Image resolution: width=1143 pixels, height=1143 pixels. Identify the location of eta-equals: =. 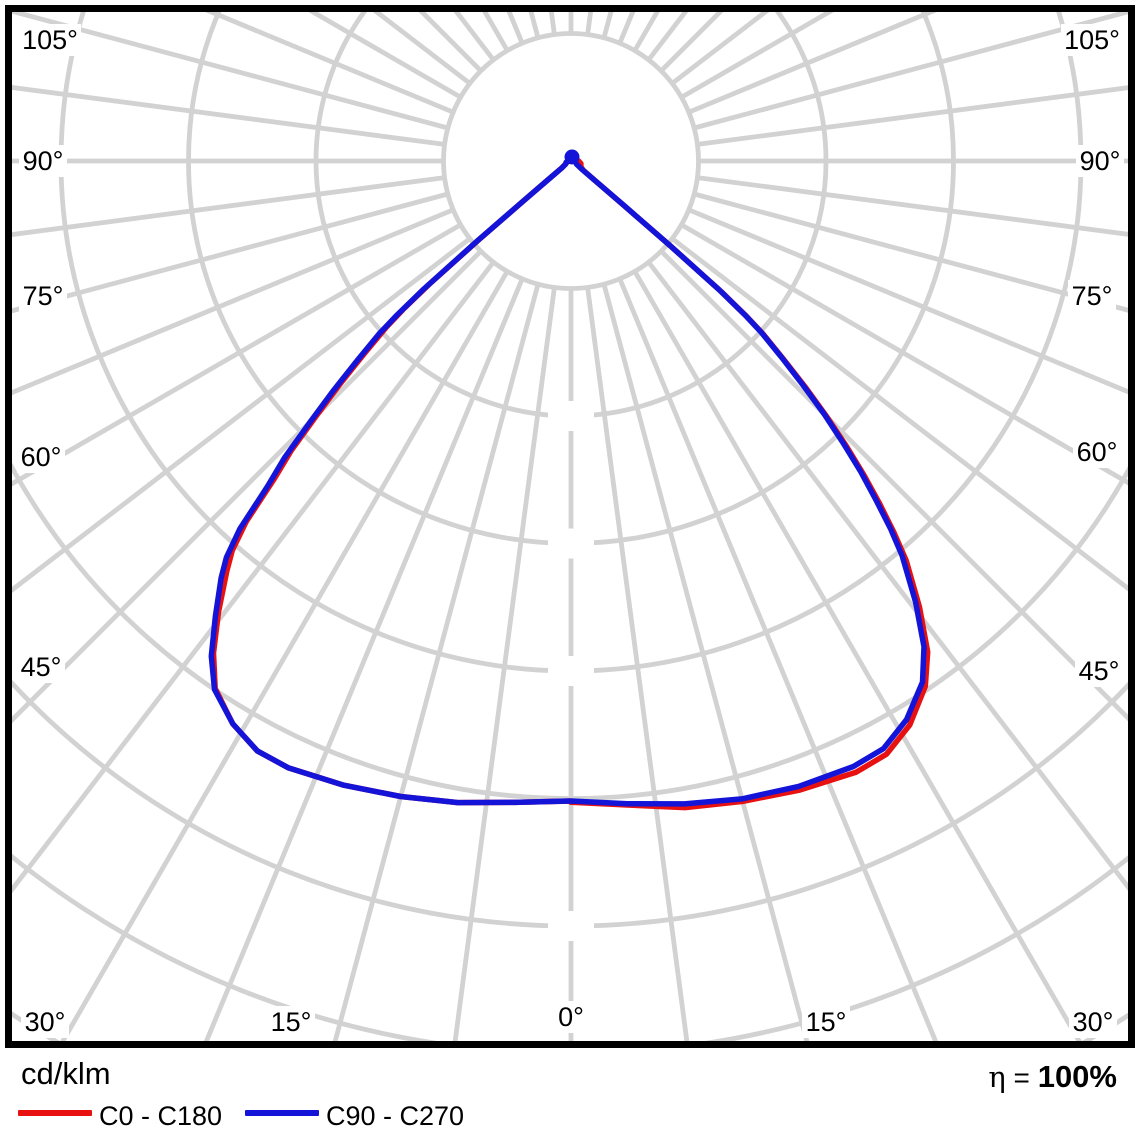
(1021, 1077).